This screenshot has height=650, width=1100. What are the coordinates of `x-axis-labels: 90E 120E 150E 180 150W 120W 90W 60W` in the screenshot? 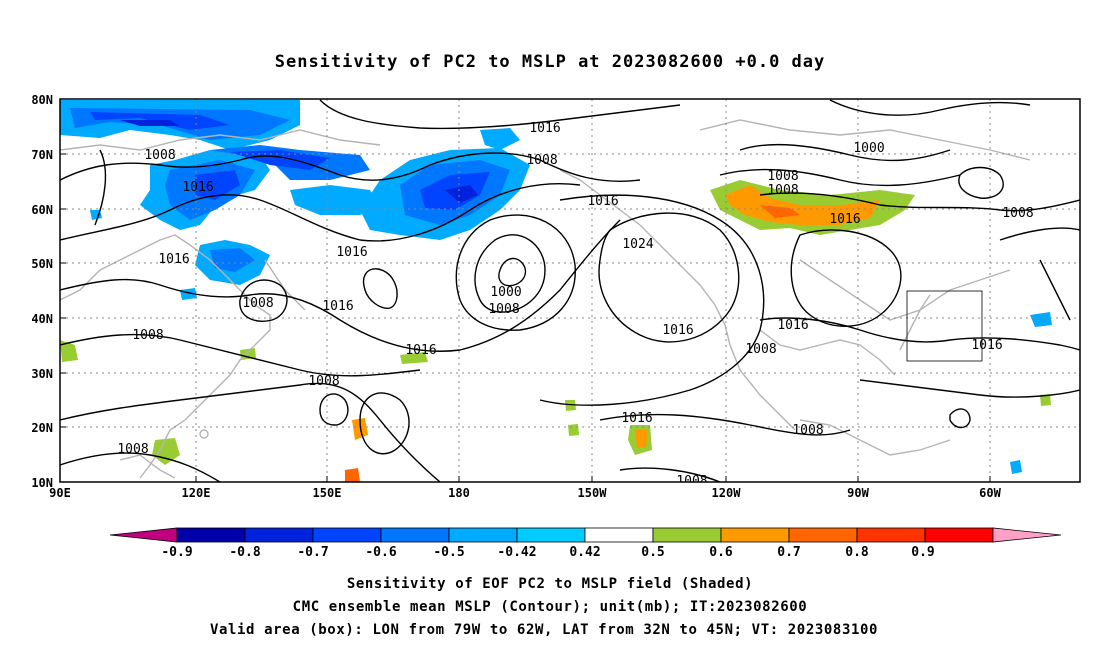 It's located at (525, 493).